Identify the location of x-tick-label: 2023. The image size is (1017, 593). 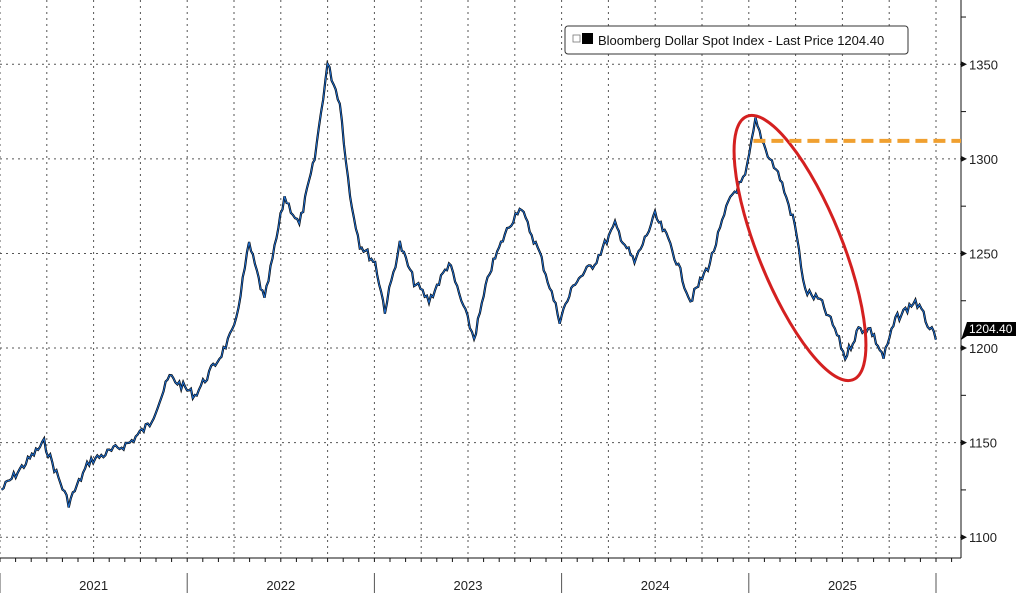
(468, 585).